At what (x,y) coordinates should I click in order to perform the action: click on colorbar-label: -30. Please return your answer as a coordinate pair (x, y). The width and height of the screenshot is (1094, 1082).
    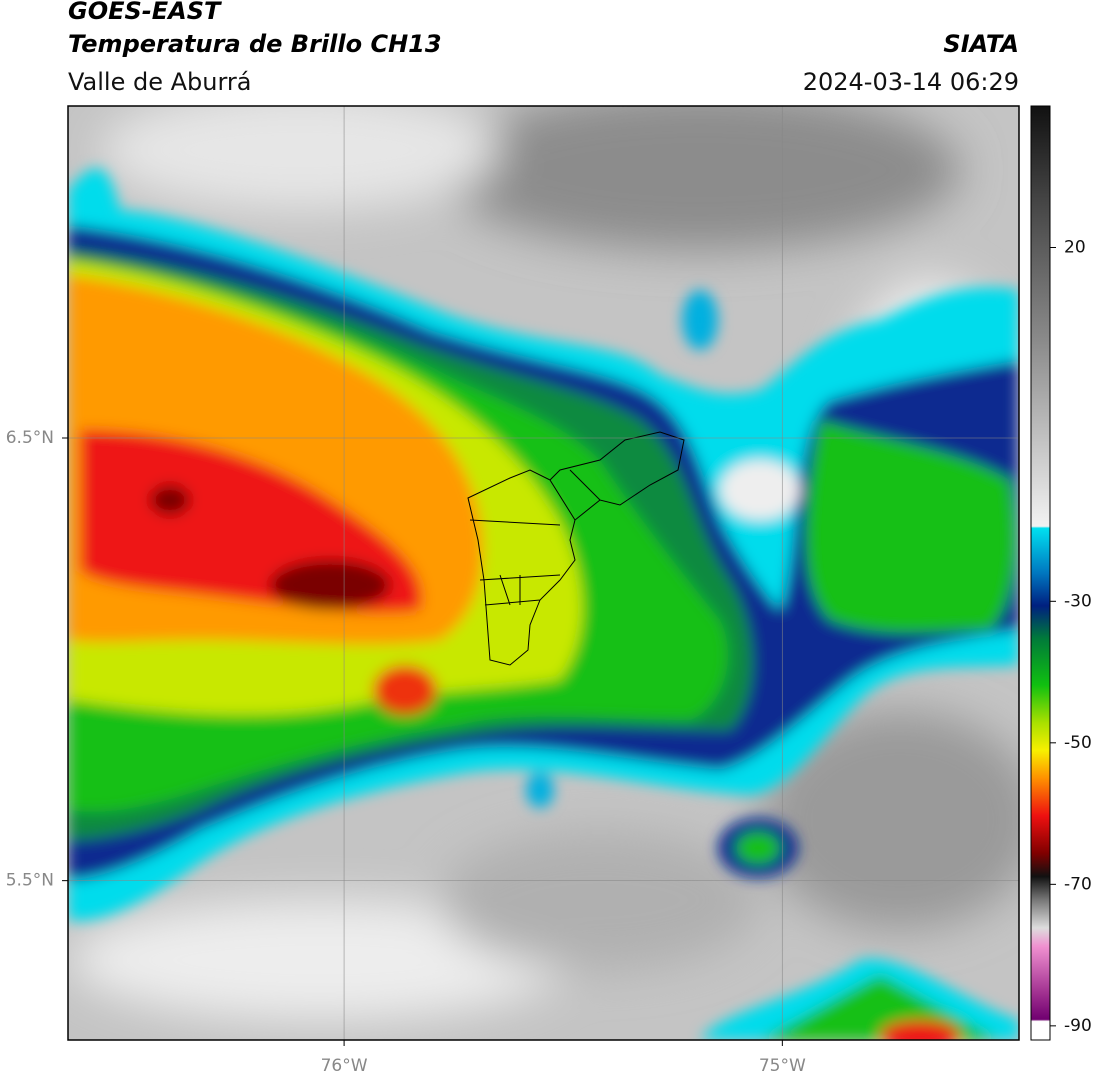
    Looking at the image, I should click on (1078, 601).